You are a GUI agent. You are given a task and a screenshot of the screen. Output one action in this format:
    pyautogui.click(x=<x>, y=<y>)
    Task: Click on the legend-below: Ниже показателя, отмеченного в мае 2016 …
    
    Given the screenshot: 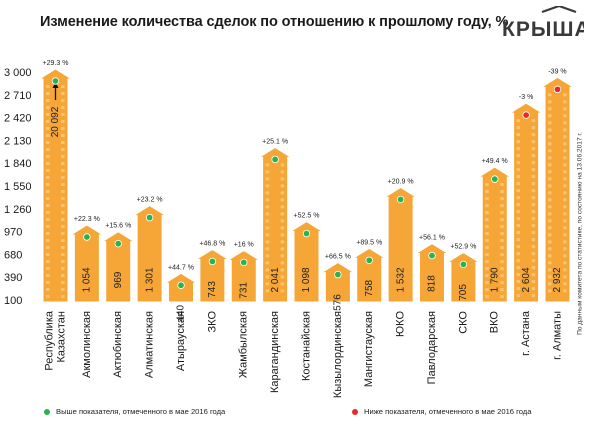 What is the action you would take?
    pyautogui.click(x=441, y=411)
    